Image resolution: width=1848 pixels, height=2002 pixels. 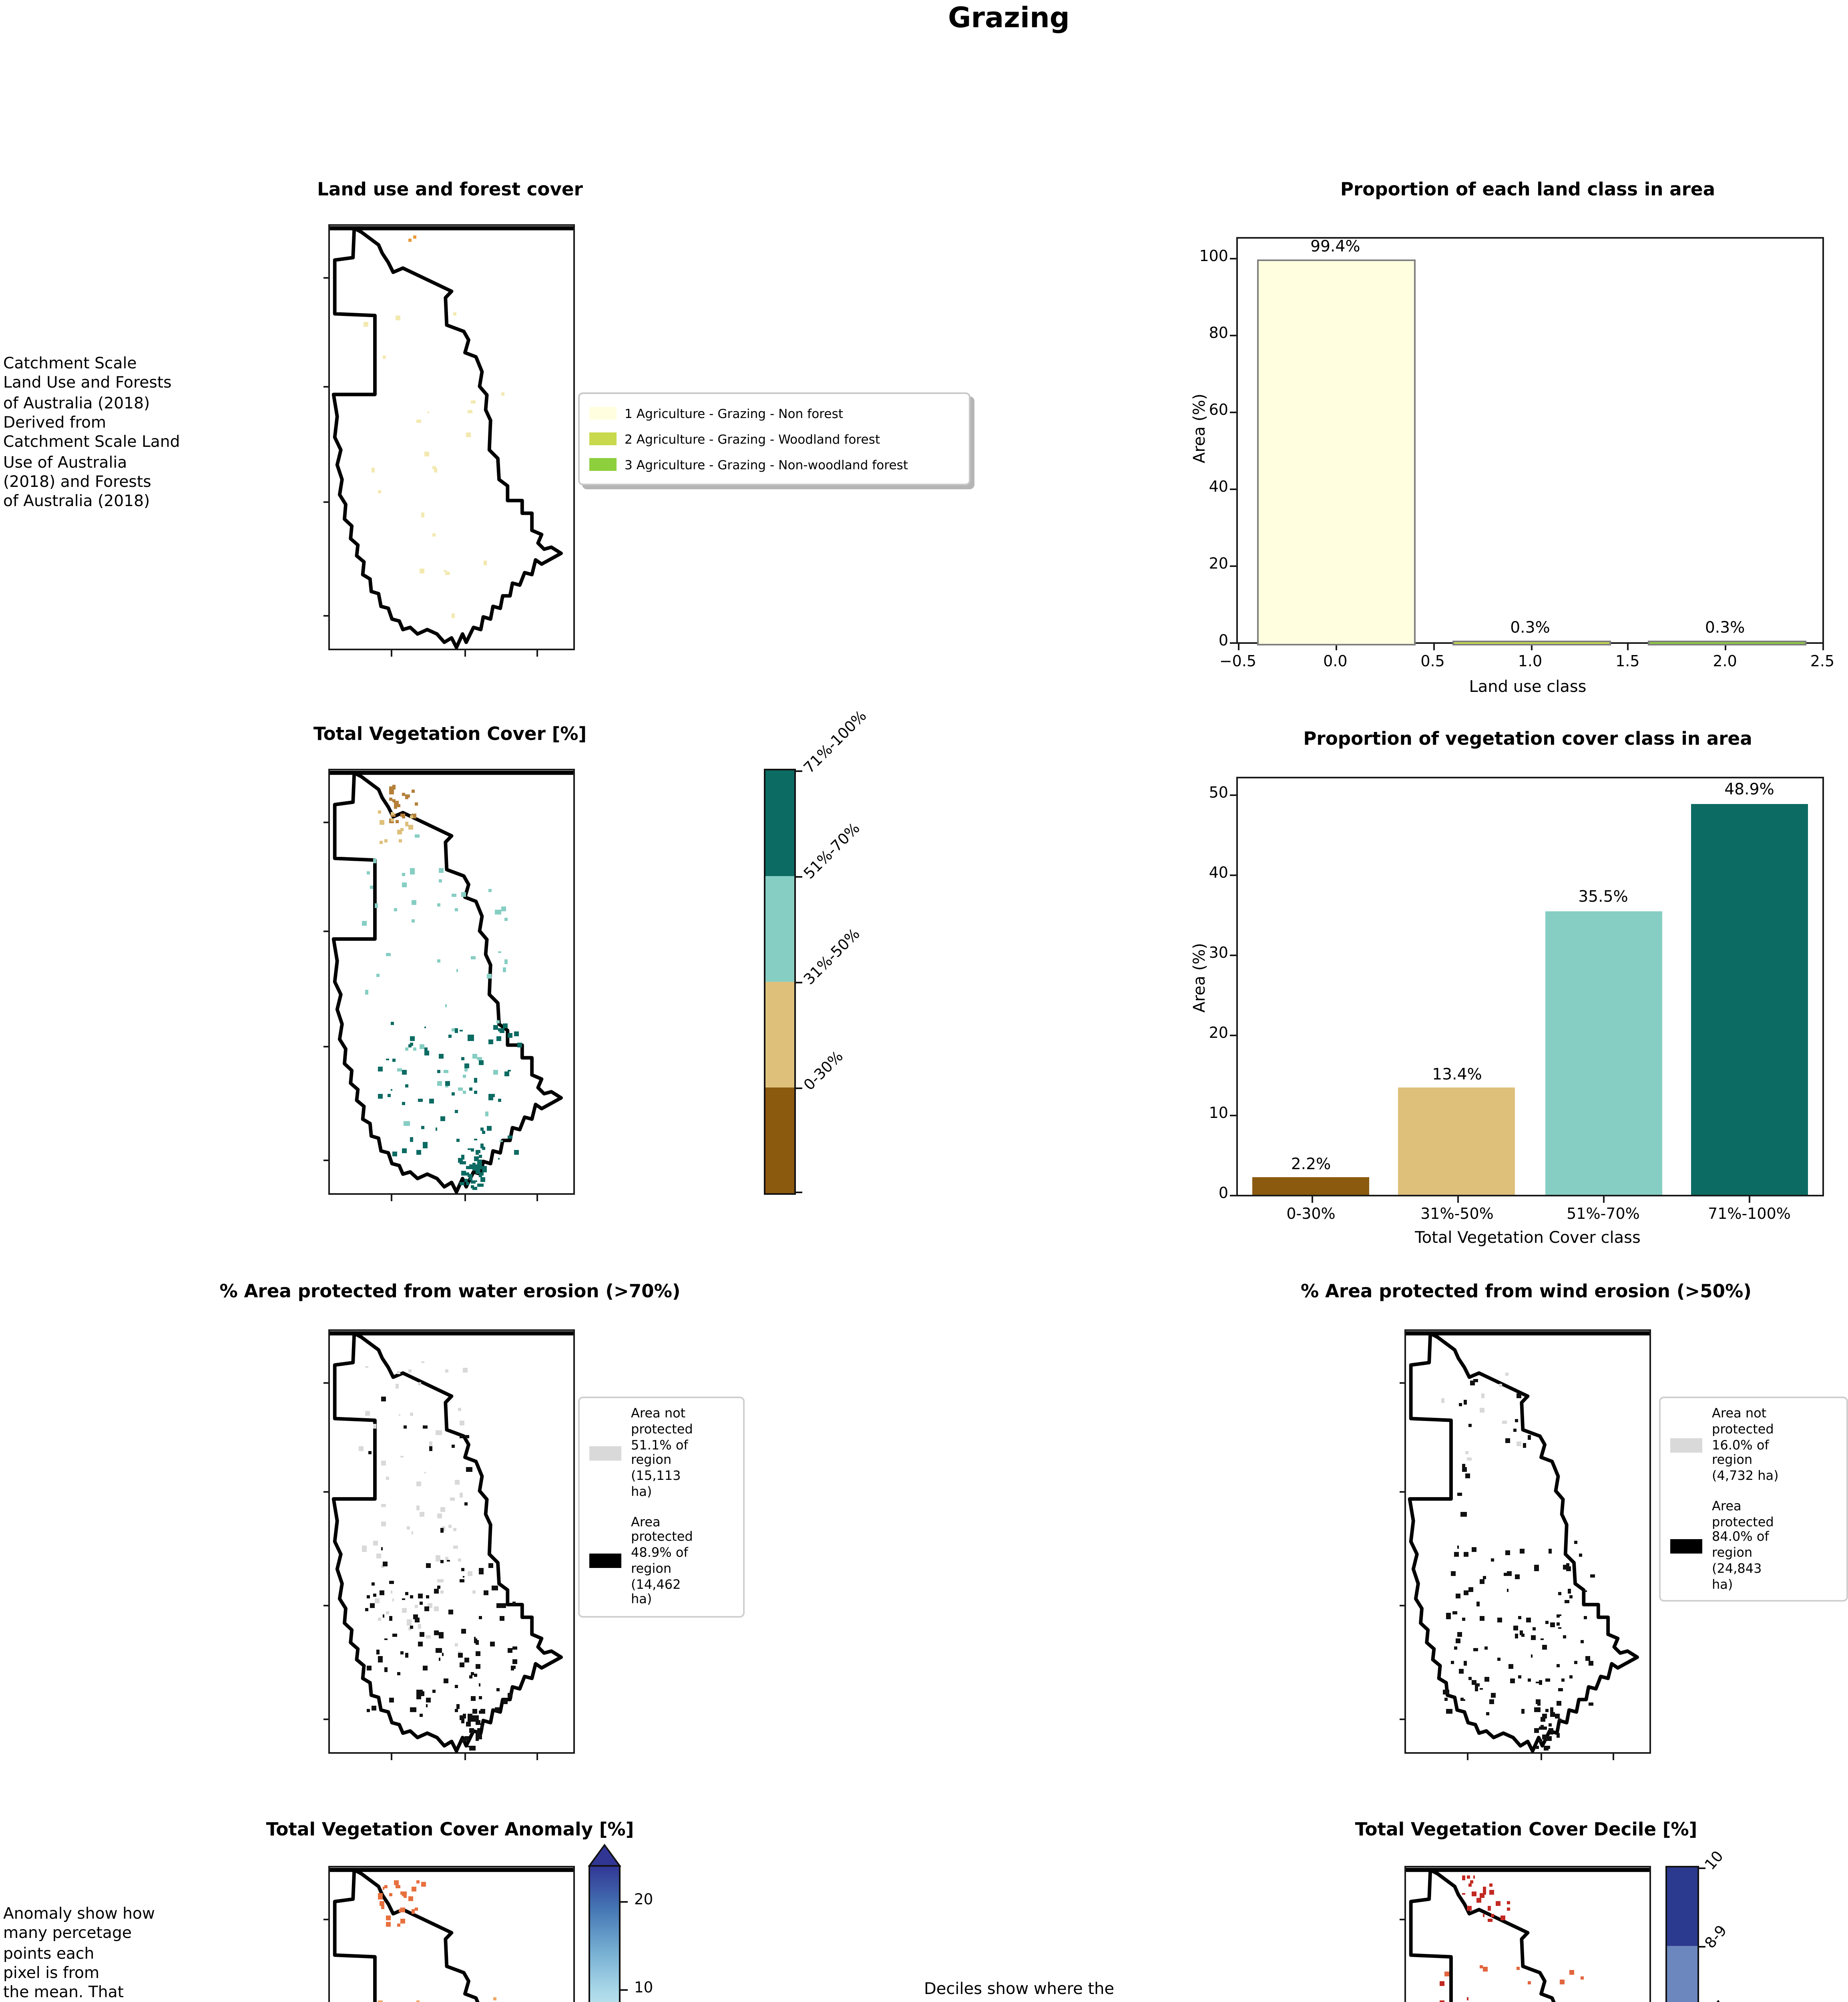 I want to click on veg-chart-ylabel: Area (%), so click(x=1201, y=978).